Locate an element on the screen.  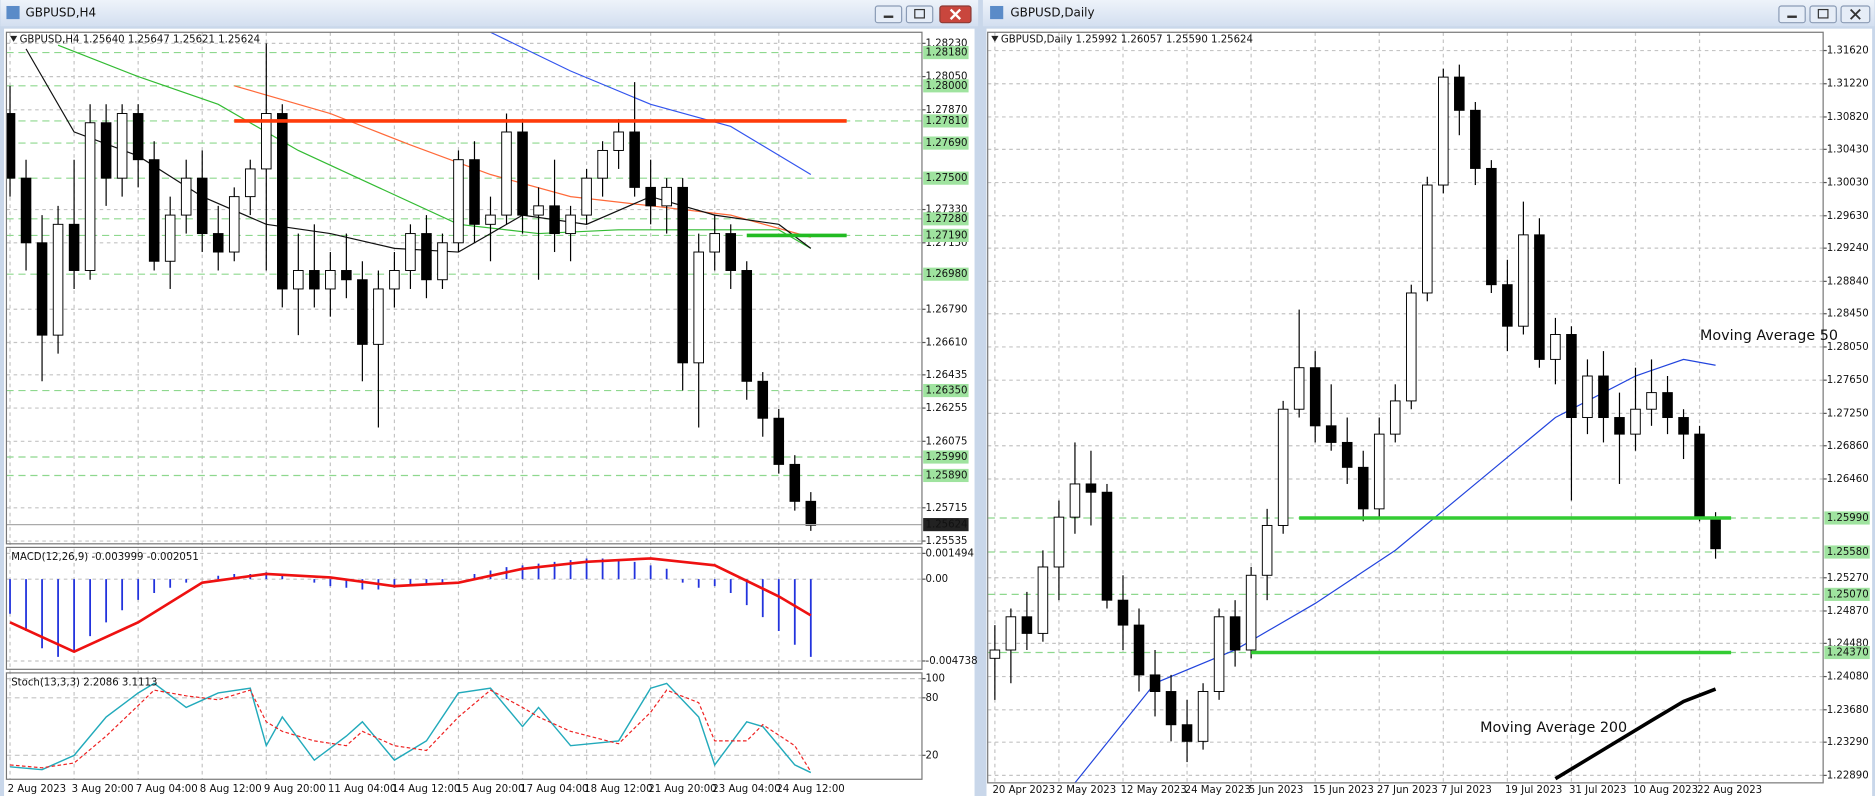
x-tick-label: 8 Aug 12:00 is located at coordinates (231, 789).